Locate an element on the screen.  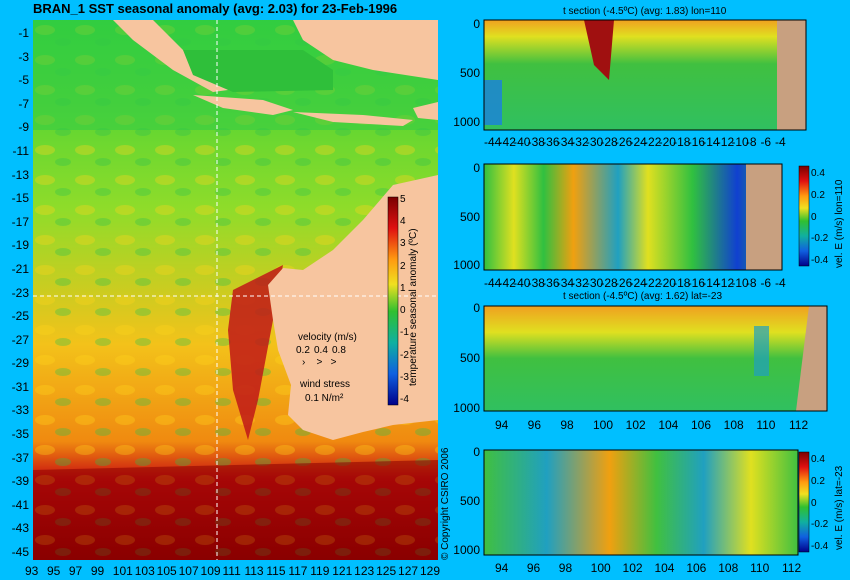
p1-xtick-5: -34 is located at coordinates (565, 142).